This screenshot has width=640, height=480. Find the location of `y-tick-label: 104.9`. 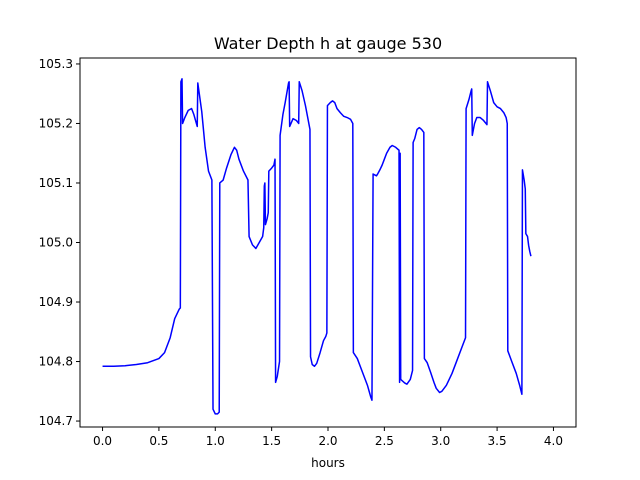

y-tick-label: 104.9 is located at coordinates (56, 302).